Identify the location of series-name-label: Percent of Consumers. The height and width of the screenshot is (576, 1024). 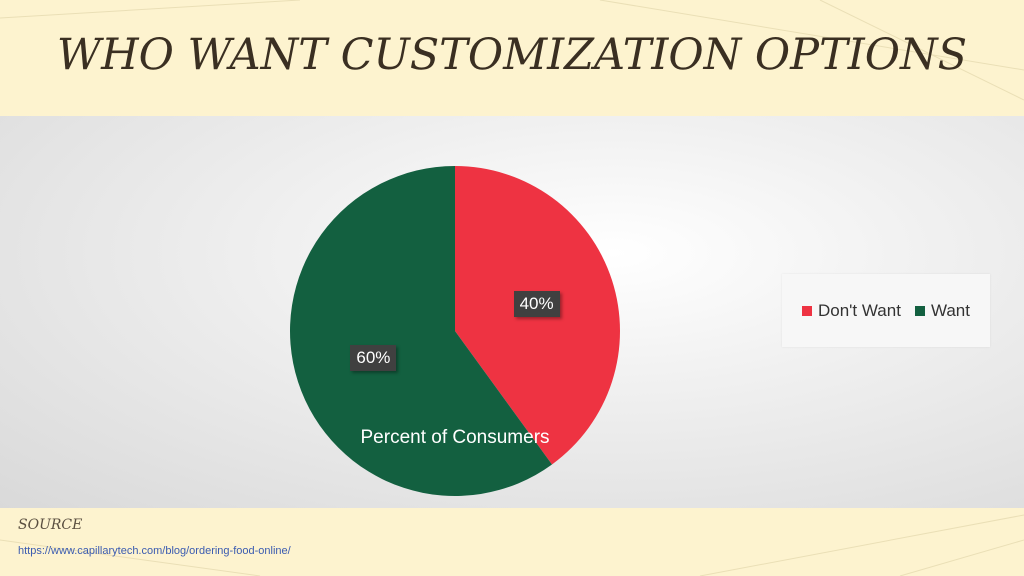
(455, 437).